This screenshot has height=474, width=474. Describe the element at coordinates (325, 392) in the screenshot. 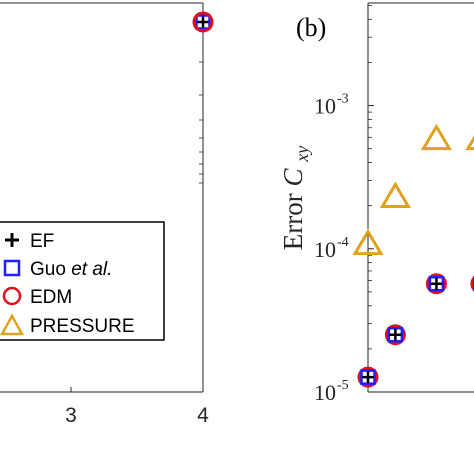

I see `panel-b-y-tick-label-0: 10` at that location.